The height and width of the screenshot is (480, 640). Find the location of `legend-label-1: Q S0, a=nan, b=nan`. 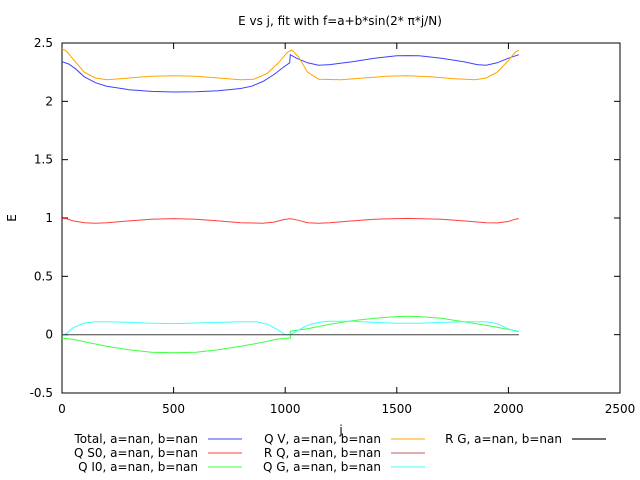

legend-label-1: Q S0, a=nan, b=nan is located at coordinates (136, 453).